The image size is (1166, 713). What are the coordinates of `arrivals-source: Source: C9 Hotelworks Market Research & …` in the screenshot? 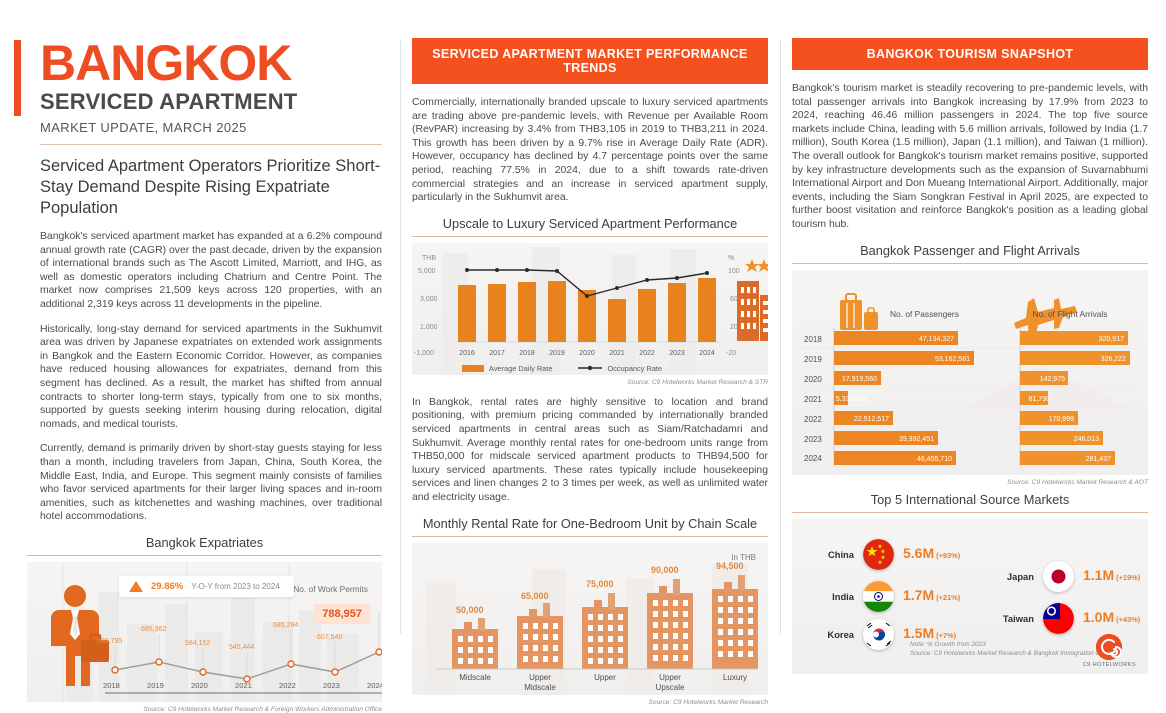 It's located at (1077, 482).